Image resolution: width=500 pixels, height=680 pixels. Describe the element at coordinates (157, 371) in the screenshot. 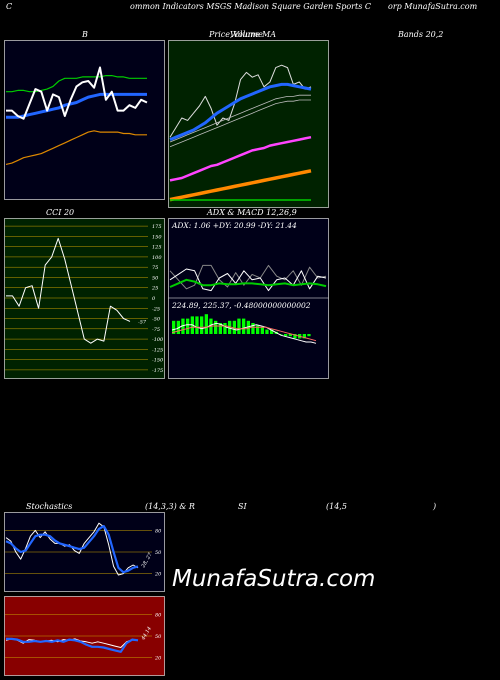

I see `cci-tick-label: -175` at that location.